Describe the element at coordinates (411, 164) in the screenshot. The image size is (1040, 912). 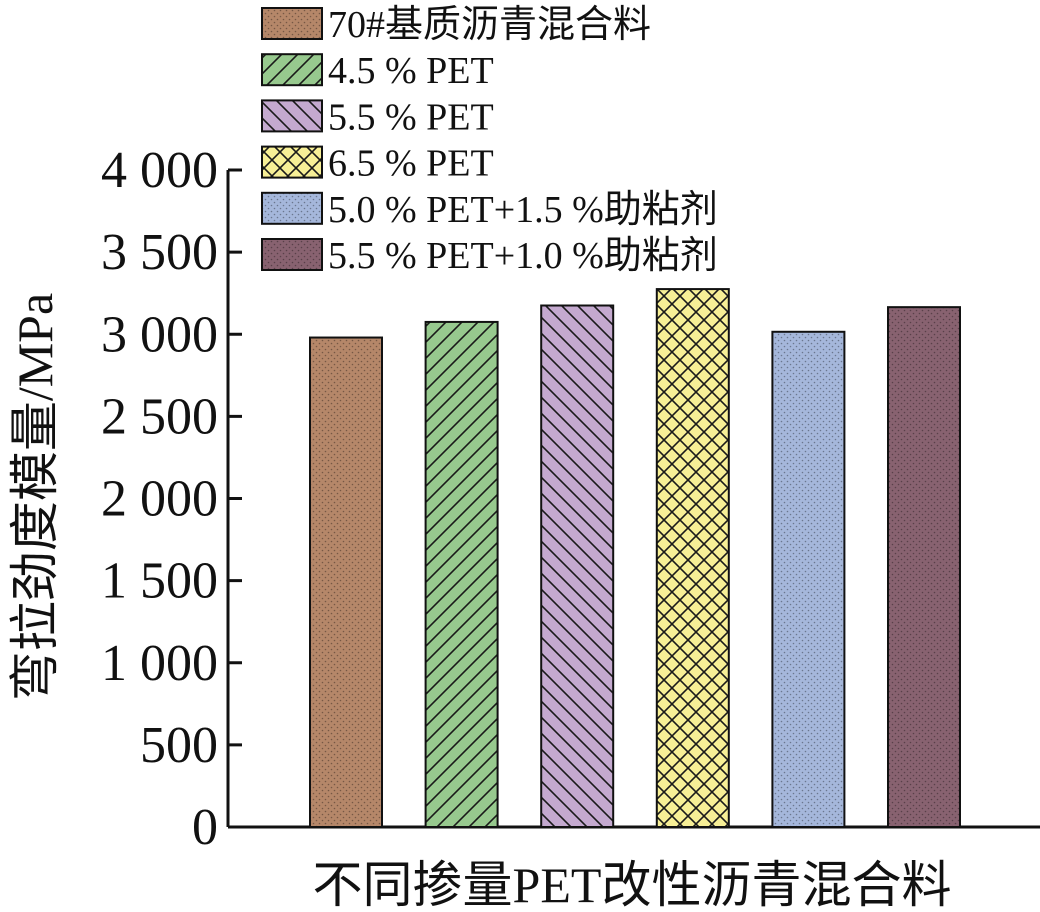
I see `legend-label: 6.5 % PET` at that location.